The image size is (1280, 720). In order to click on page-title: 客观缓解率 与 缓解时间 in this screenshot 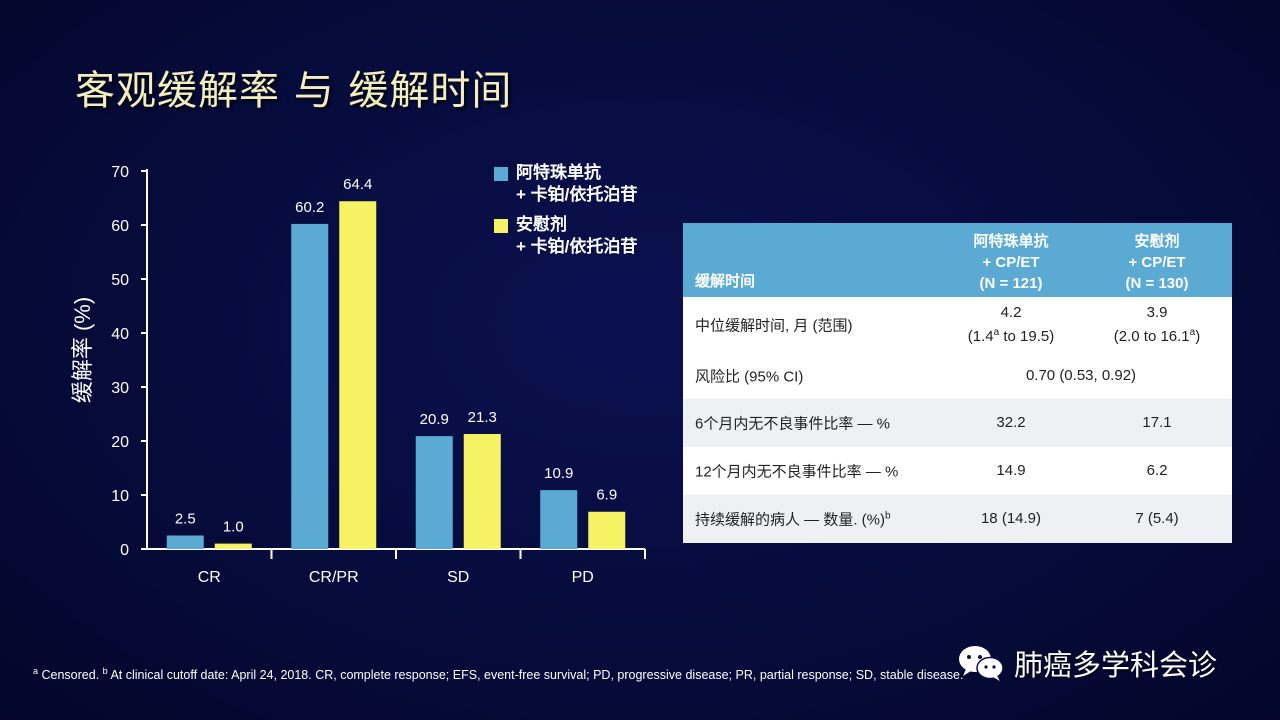, I will do `click(294, 91)`.